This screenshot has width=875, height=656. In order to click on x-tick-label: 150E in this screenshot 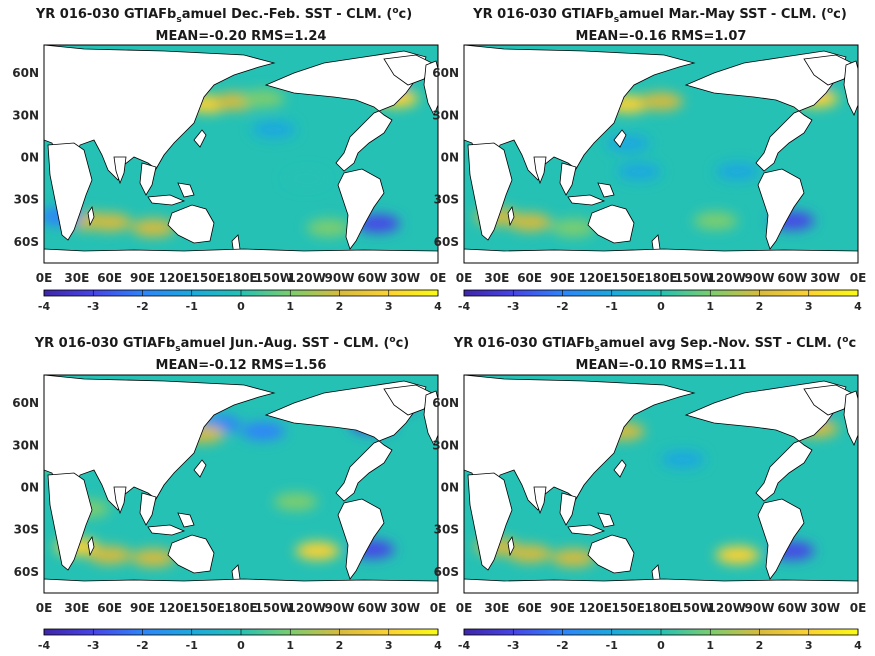, I will do `click(628, 608)`.